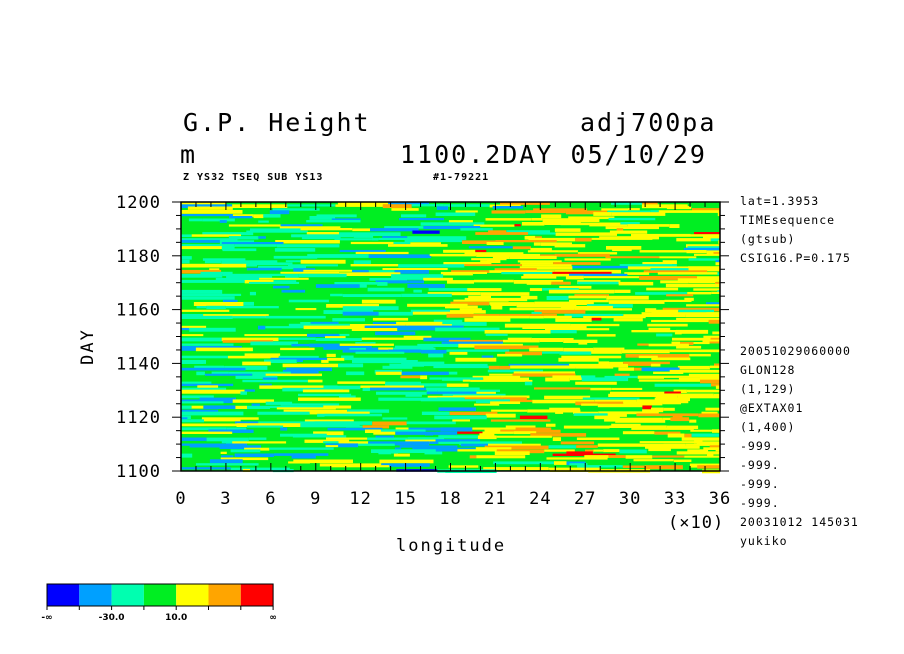 This screenshot has width=904, height=654. Describe the element at coordinates (95, 595) in the screenshot. I see `legend-swatch` at that location.